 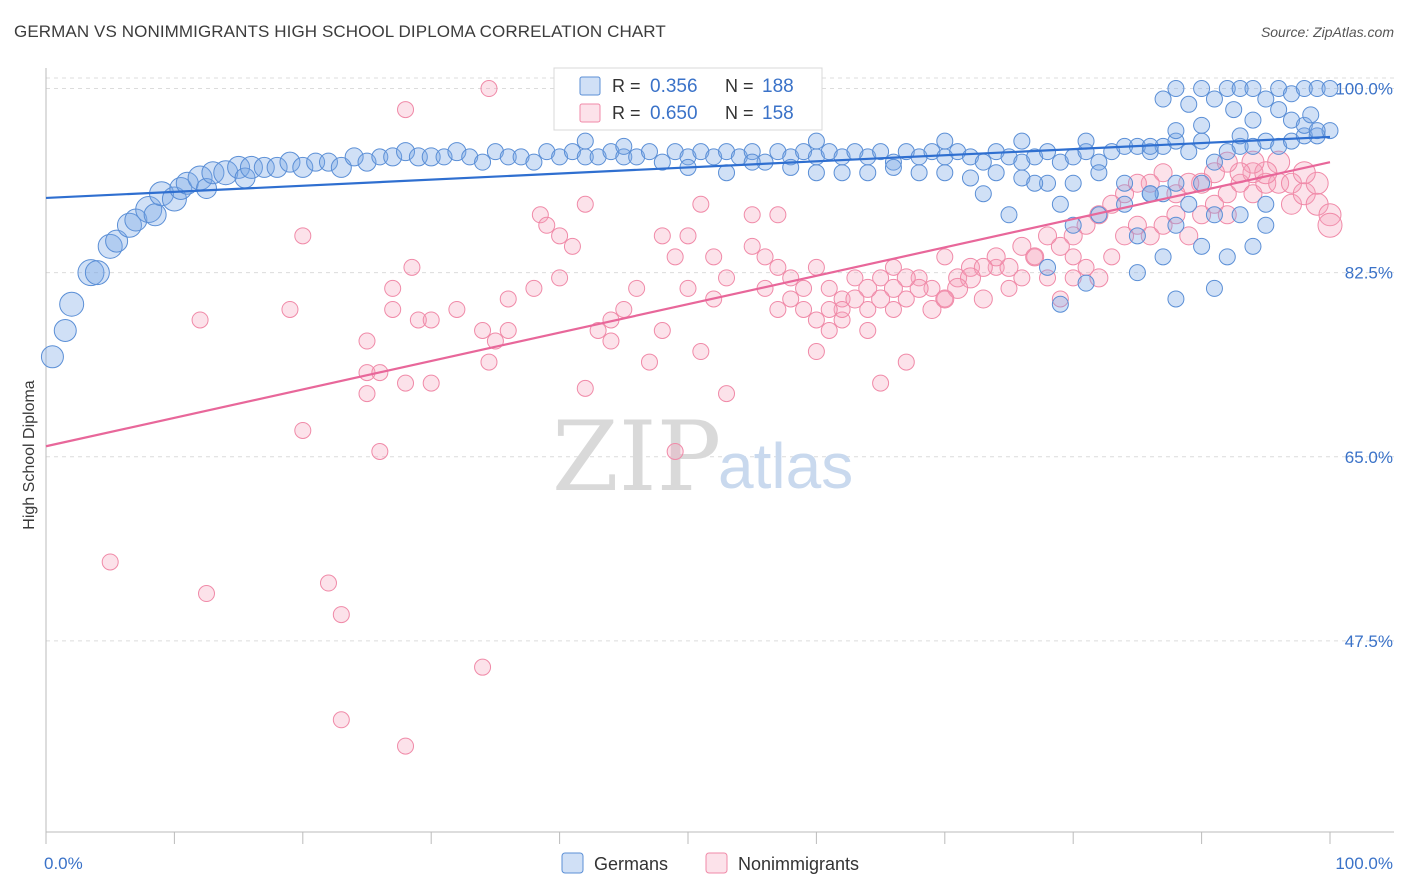 I want to click on watermark: ZIP atlas, so click(x=702, y=457).